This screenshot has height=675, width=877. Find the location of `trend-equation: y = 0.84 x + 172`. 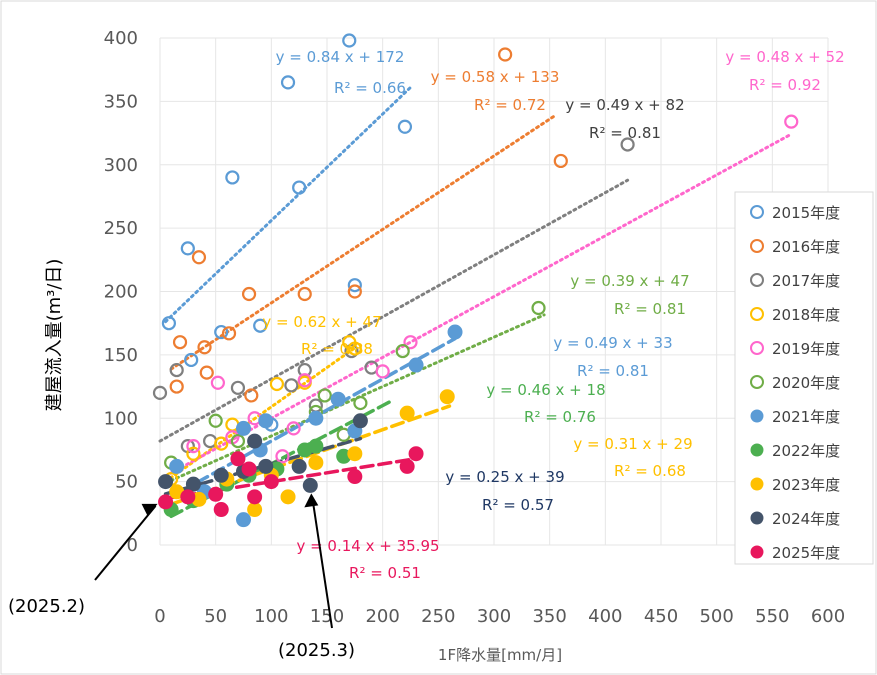

trend-equation: y = 0.84 x + 172 is located at coordinates (340, 57).